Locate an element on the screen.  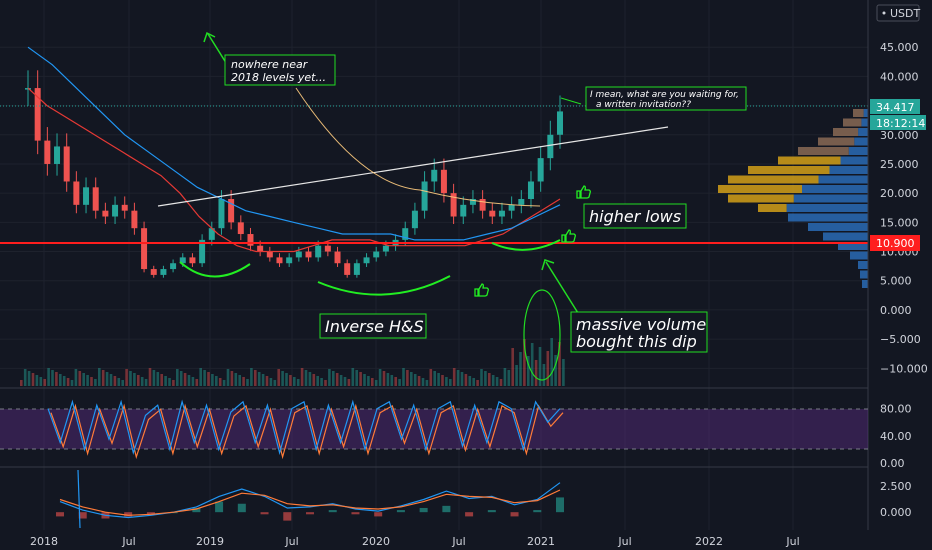
annotation-text: I mean, what are you waiting for, is located at coordinates (664, 95).